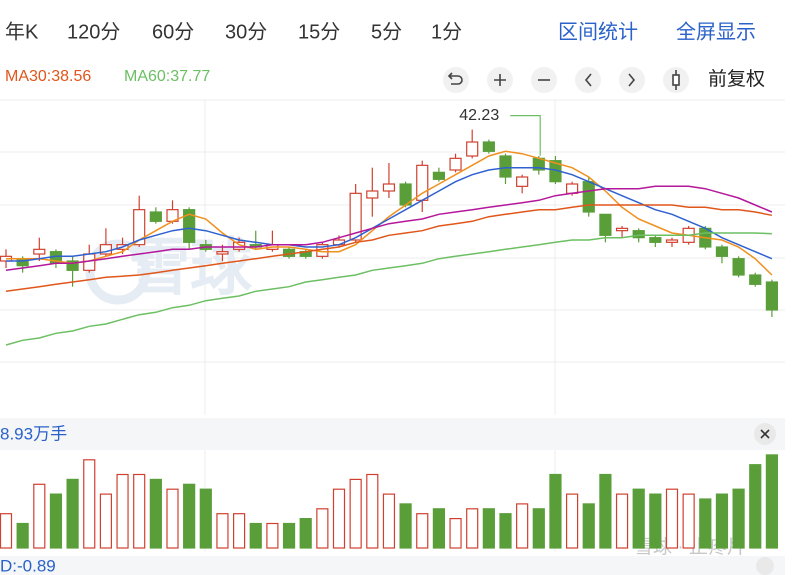 The width and height of the screenshot is (800, 575). What do you see at coordinates (525, 135) in the screenshot?
I see `annotation-leader` at bounding box center [525, 135].